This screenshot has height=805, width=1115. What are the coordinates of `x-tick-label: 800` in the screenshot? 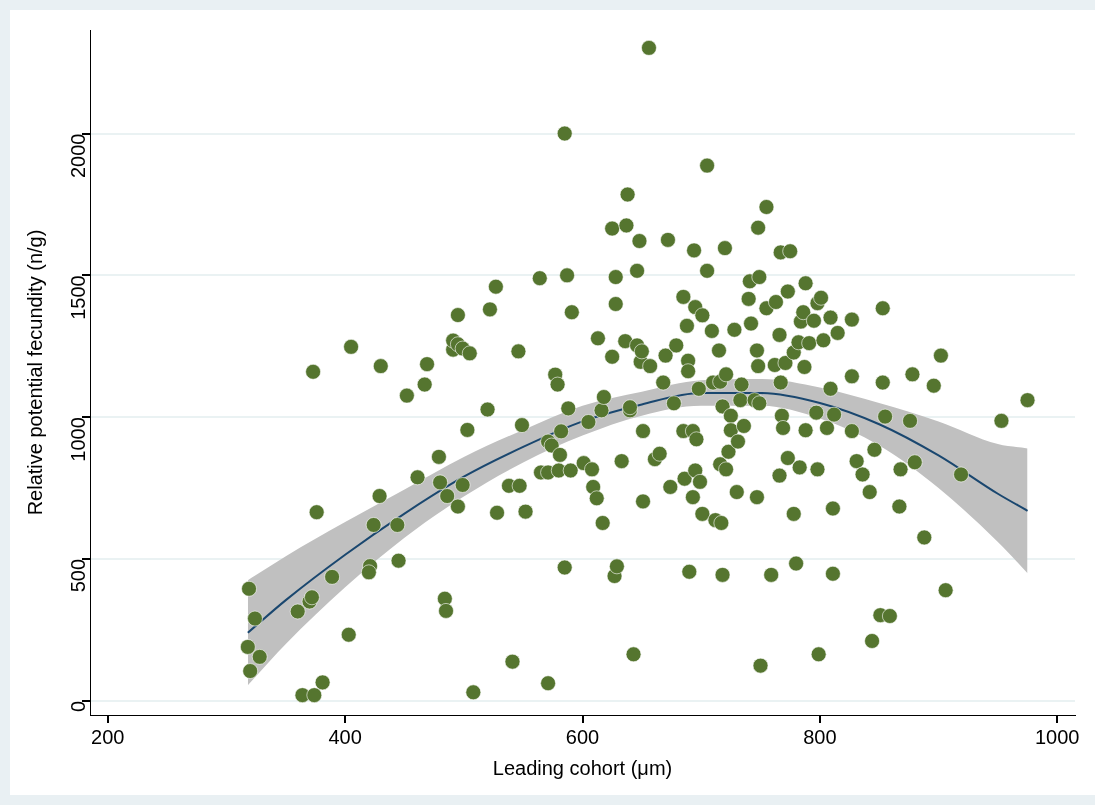 It's located at (820, 736).